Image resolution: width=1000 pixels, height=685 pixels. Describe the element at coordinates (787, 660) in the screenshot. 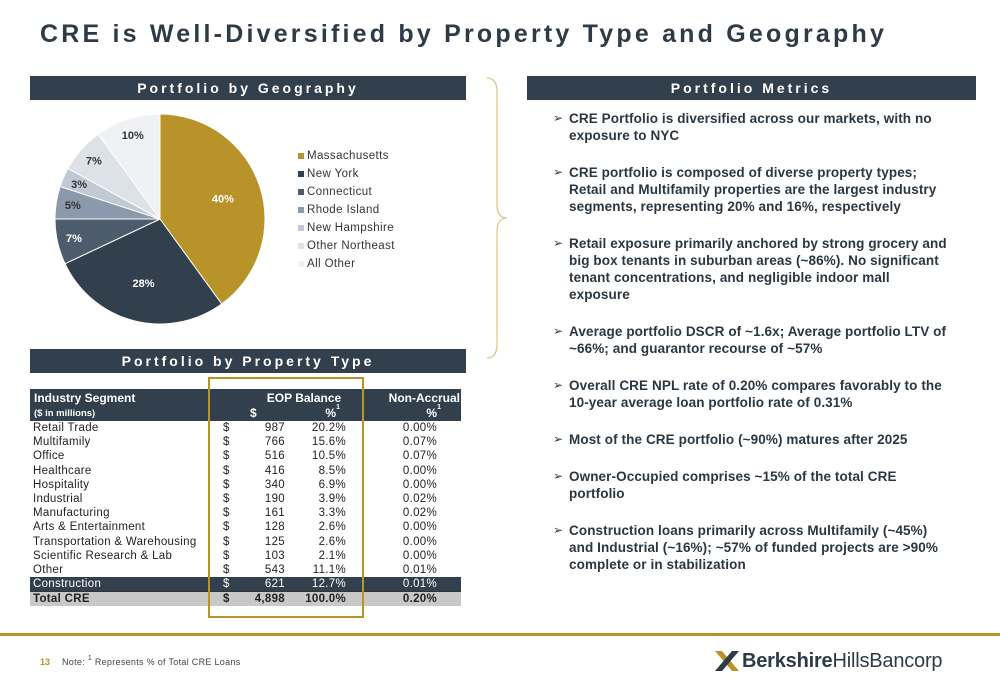

I see `logo-text-bold: Berkshire` at that location.